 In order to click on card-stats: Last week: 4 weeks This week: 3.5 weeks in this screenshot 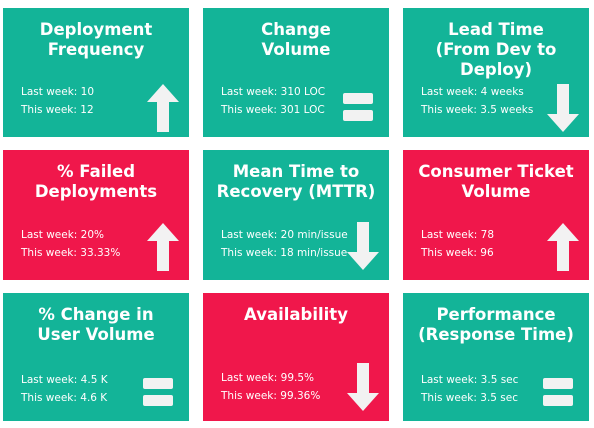, I will do `click(477, 101)`.